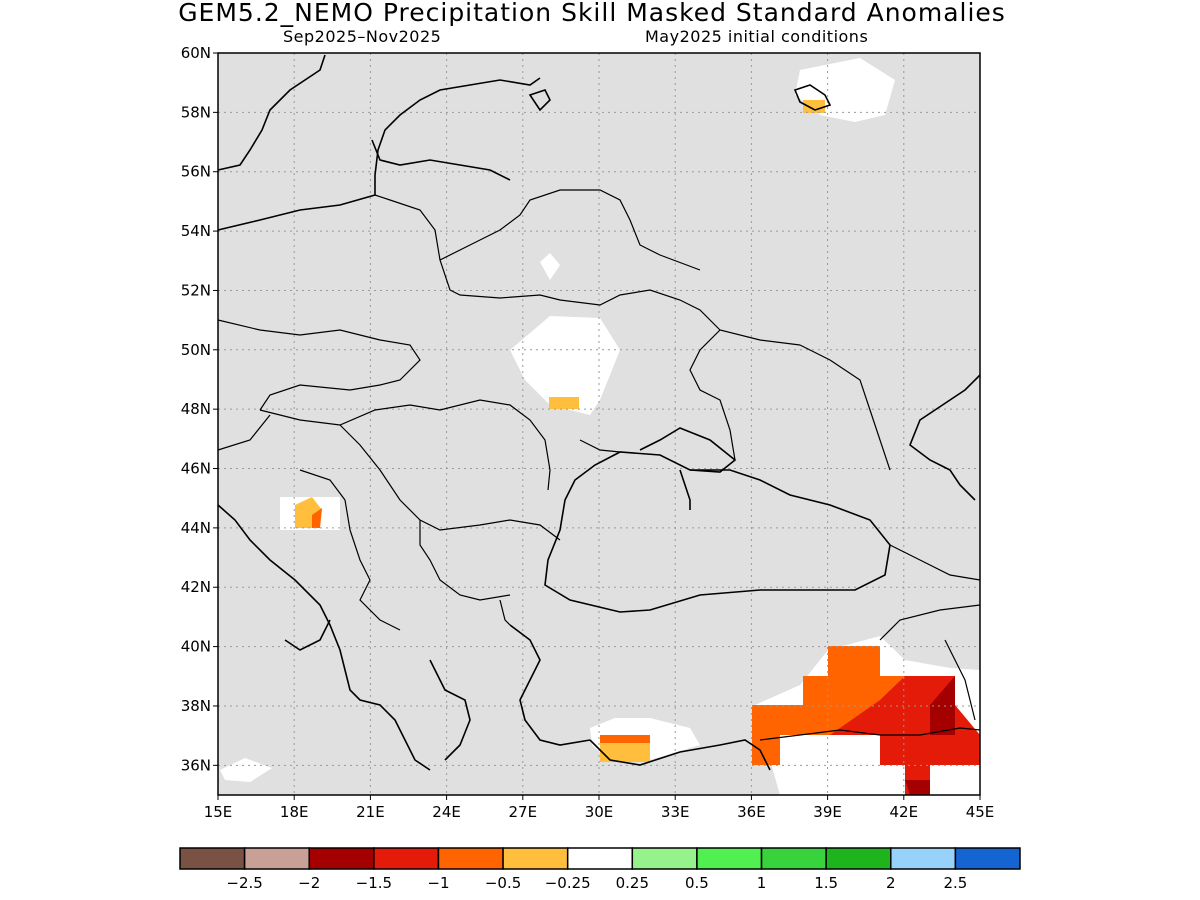 Image resolution: width=1200 pixels, height=900 pixels. What do you see at coordinates (675, 812) in the screenshot?
I see `lon-label: 33E` at bounding box center [675, 812].